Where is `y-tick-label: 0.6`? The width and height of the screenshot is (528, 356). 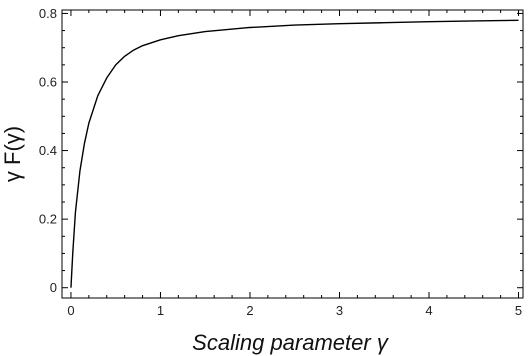 y-tick-label: 0.6 is located at coordinates (48, 82).